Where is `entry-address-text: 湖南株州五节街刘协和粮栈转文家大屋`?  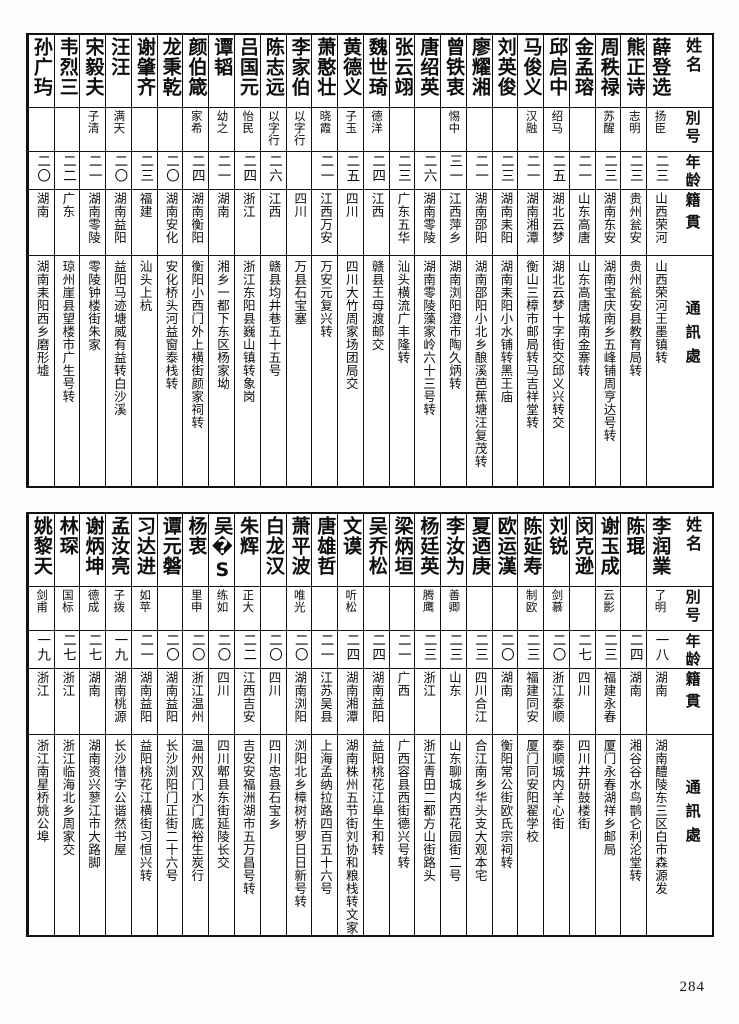 entry-address-text: 湖南株州五节街刘协和粮栈转文家大屋 is located at coordinates (351, 837).